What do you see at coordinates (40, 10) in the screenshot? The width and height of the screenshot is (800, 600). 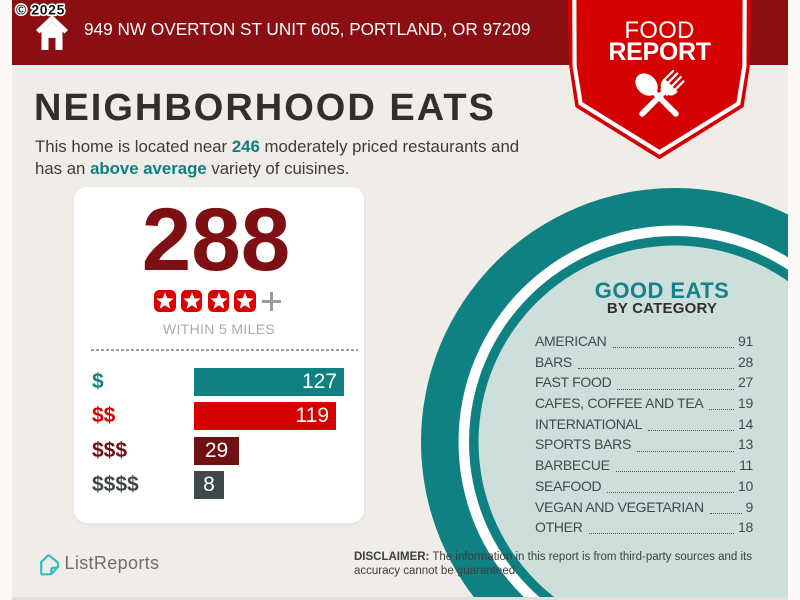 I see `svg-text: © 2025` at bounding box center [40, 10].